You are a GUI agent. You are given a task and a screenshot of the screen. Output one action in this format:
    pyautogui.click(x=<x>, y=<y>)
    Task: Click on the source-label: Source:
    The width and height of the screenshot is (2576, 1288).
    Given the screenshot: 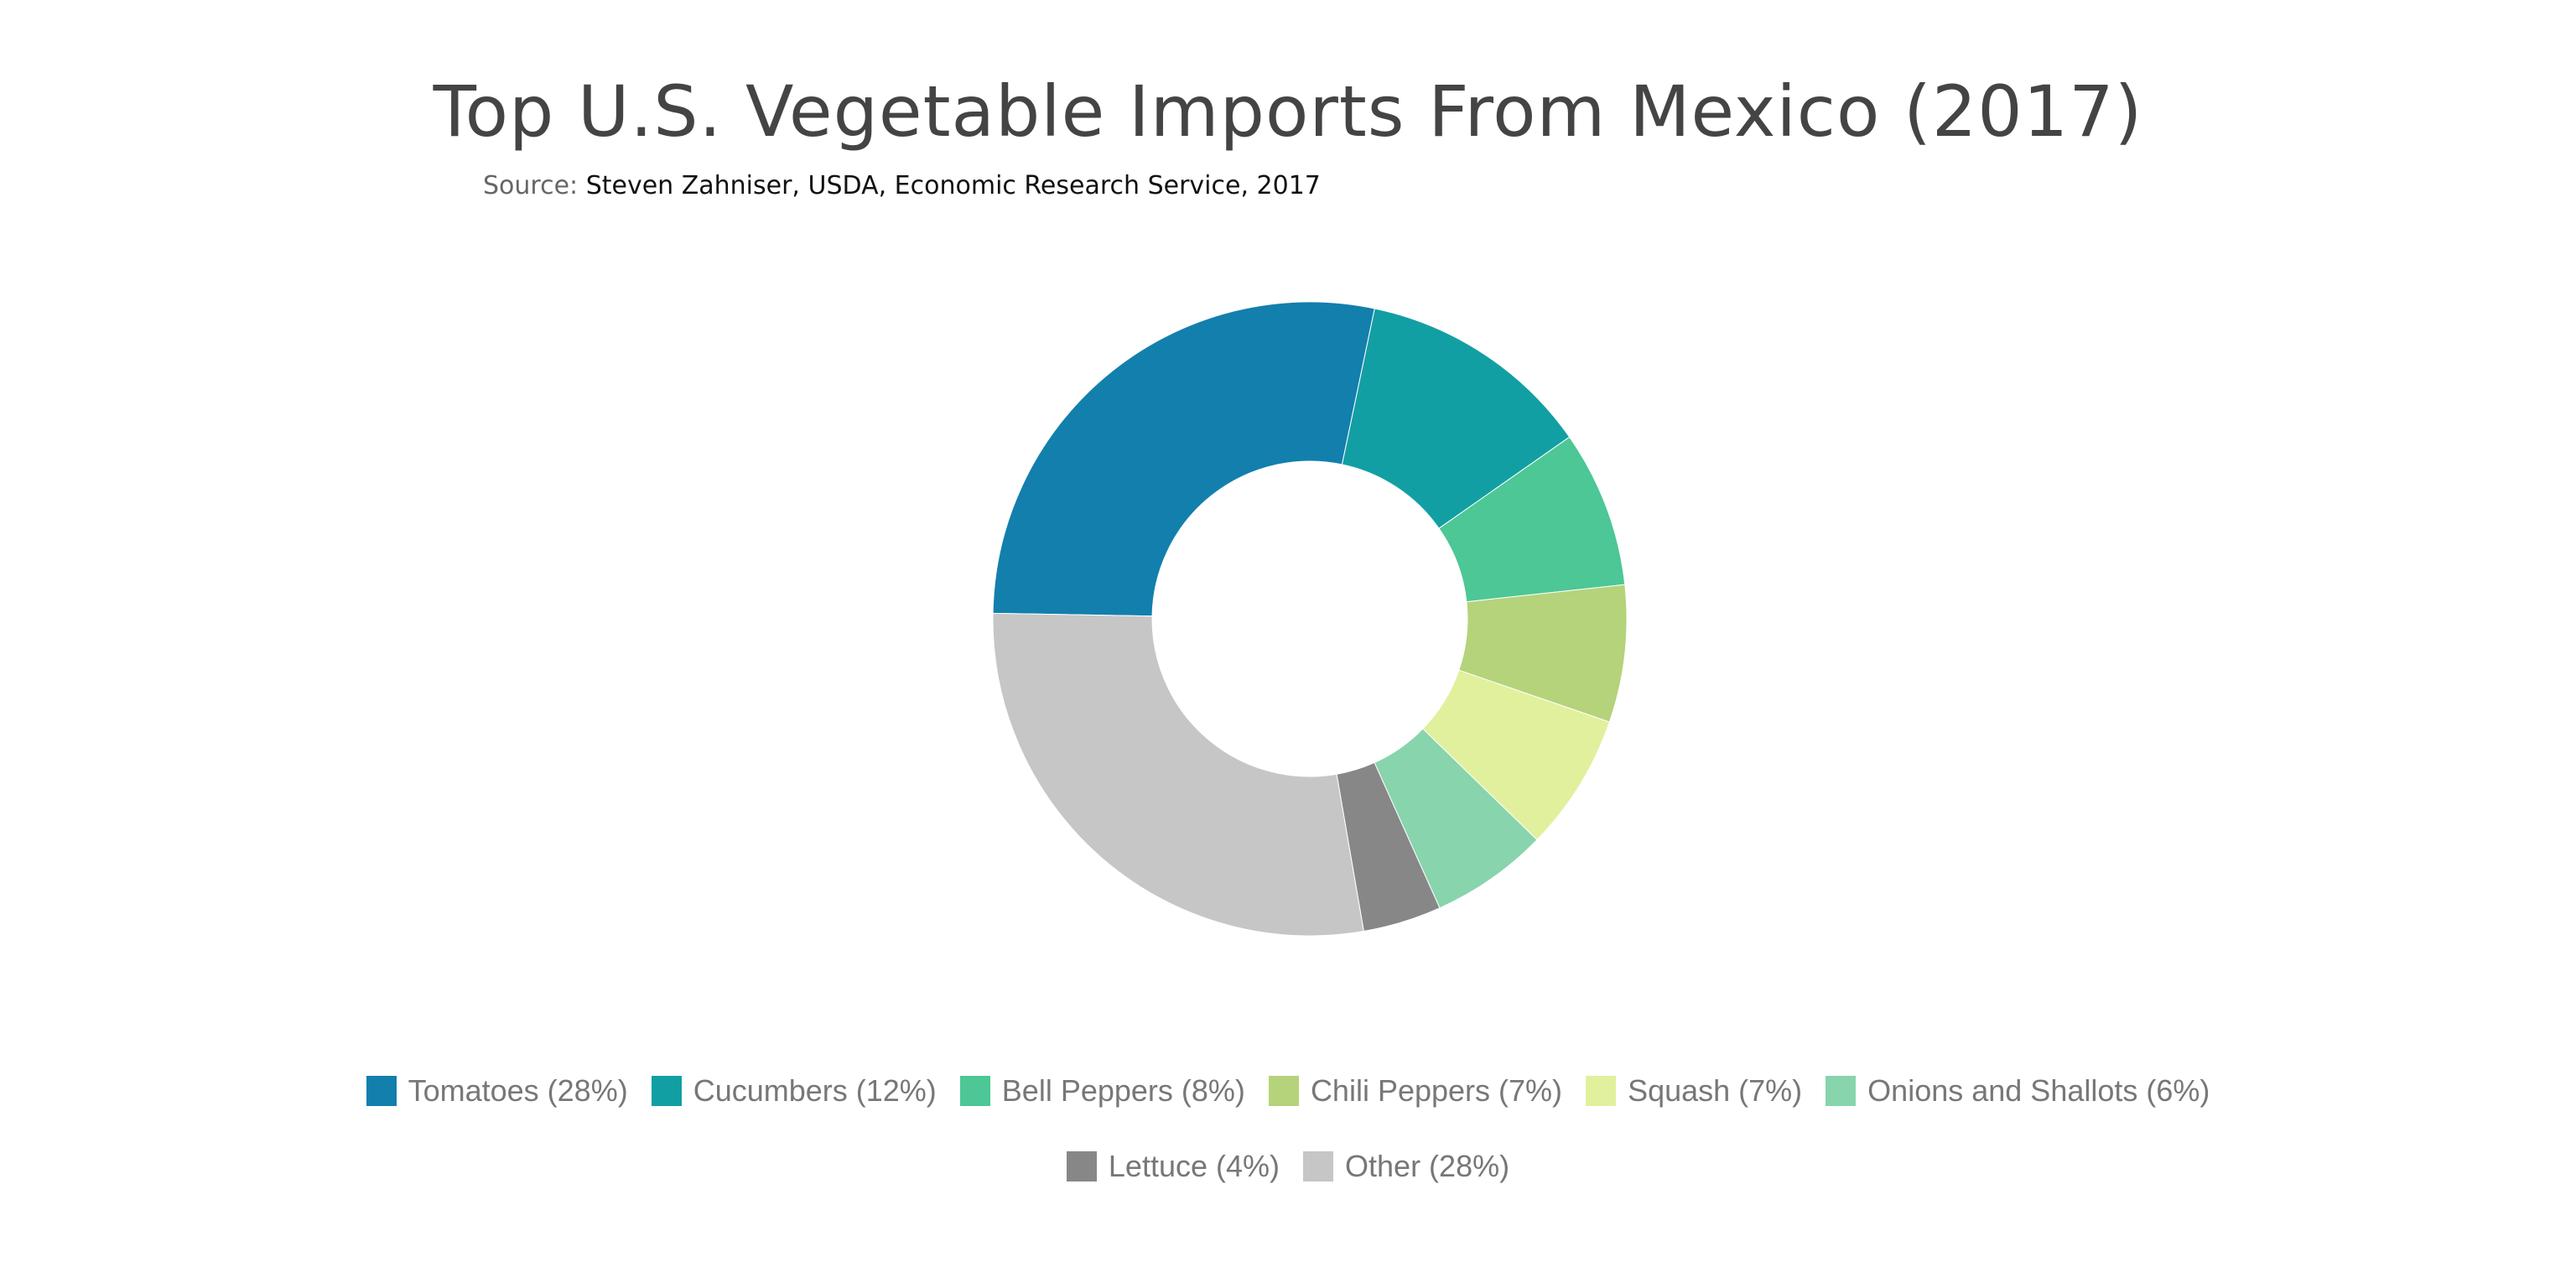 What is the action you would take?
    pyautogui.click(x=534, y=185)
    